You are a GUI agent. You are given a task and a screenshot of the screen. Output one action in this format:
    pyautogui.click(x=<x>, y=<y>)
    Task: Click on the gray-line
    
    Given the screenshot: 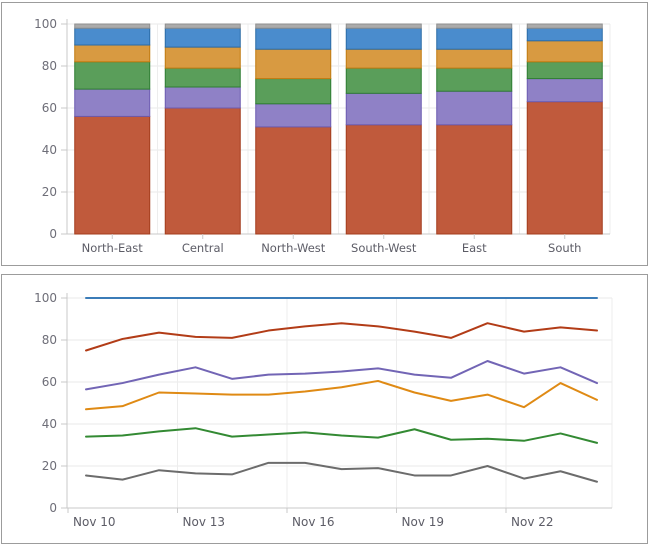 What is the action you would take?
    pyautogui.click(x=341, y=472)
    